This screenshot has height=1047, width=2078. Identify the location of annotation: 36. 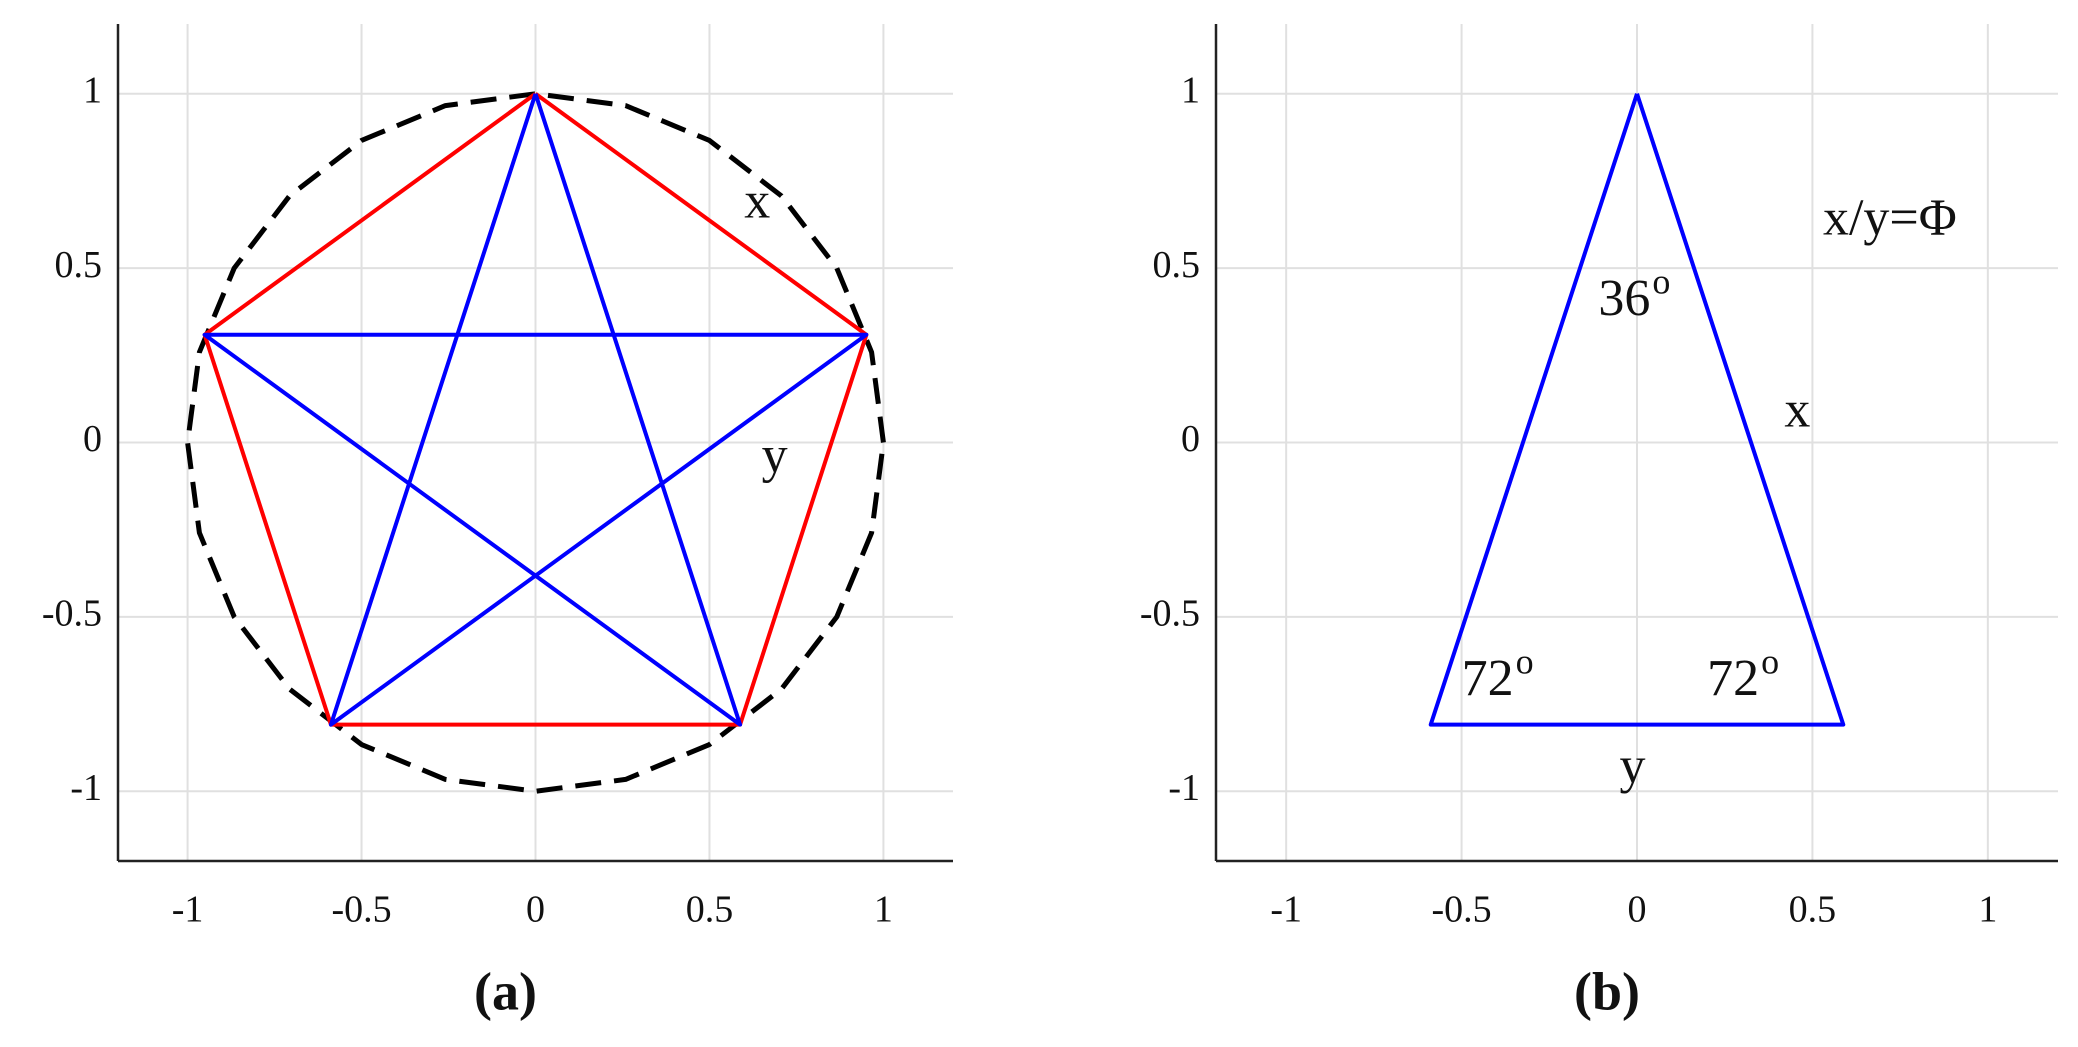
(1624, 298).